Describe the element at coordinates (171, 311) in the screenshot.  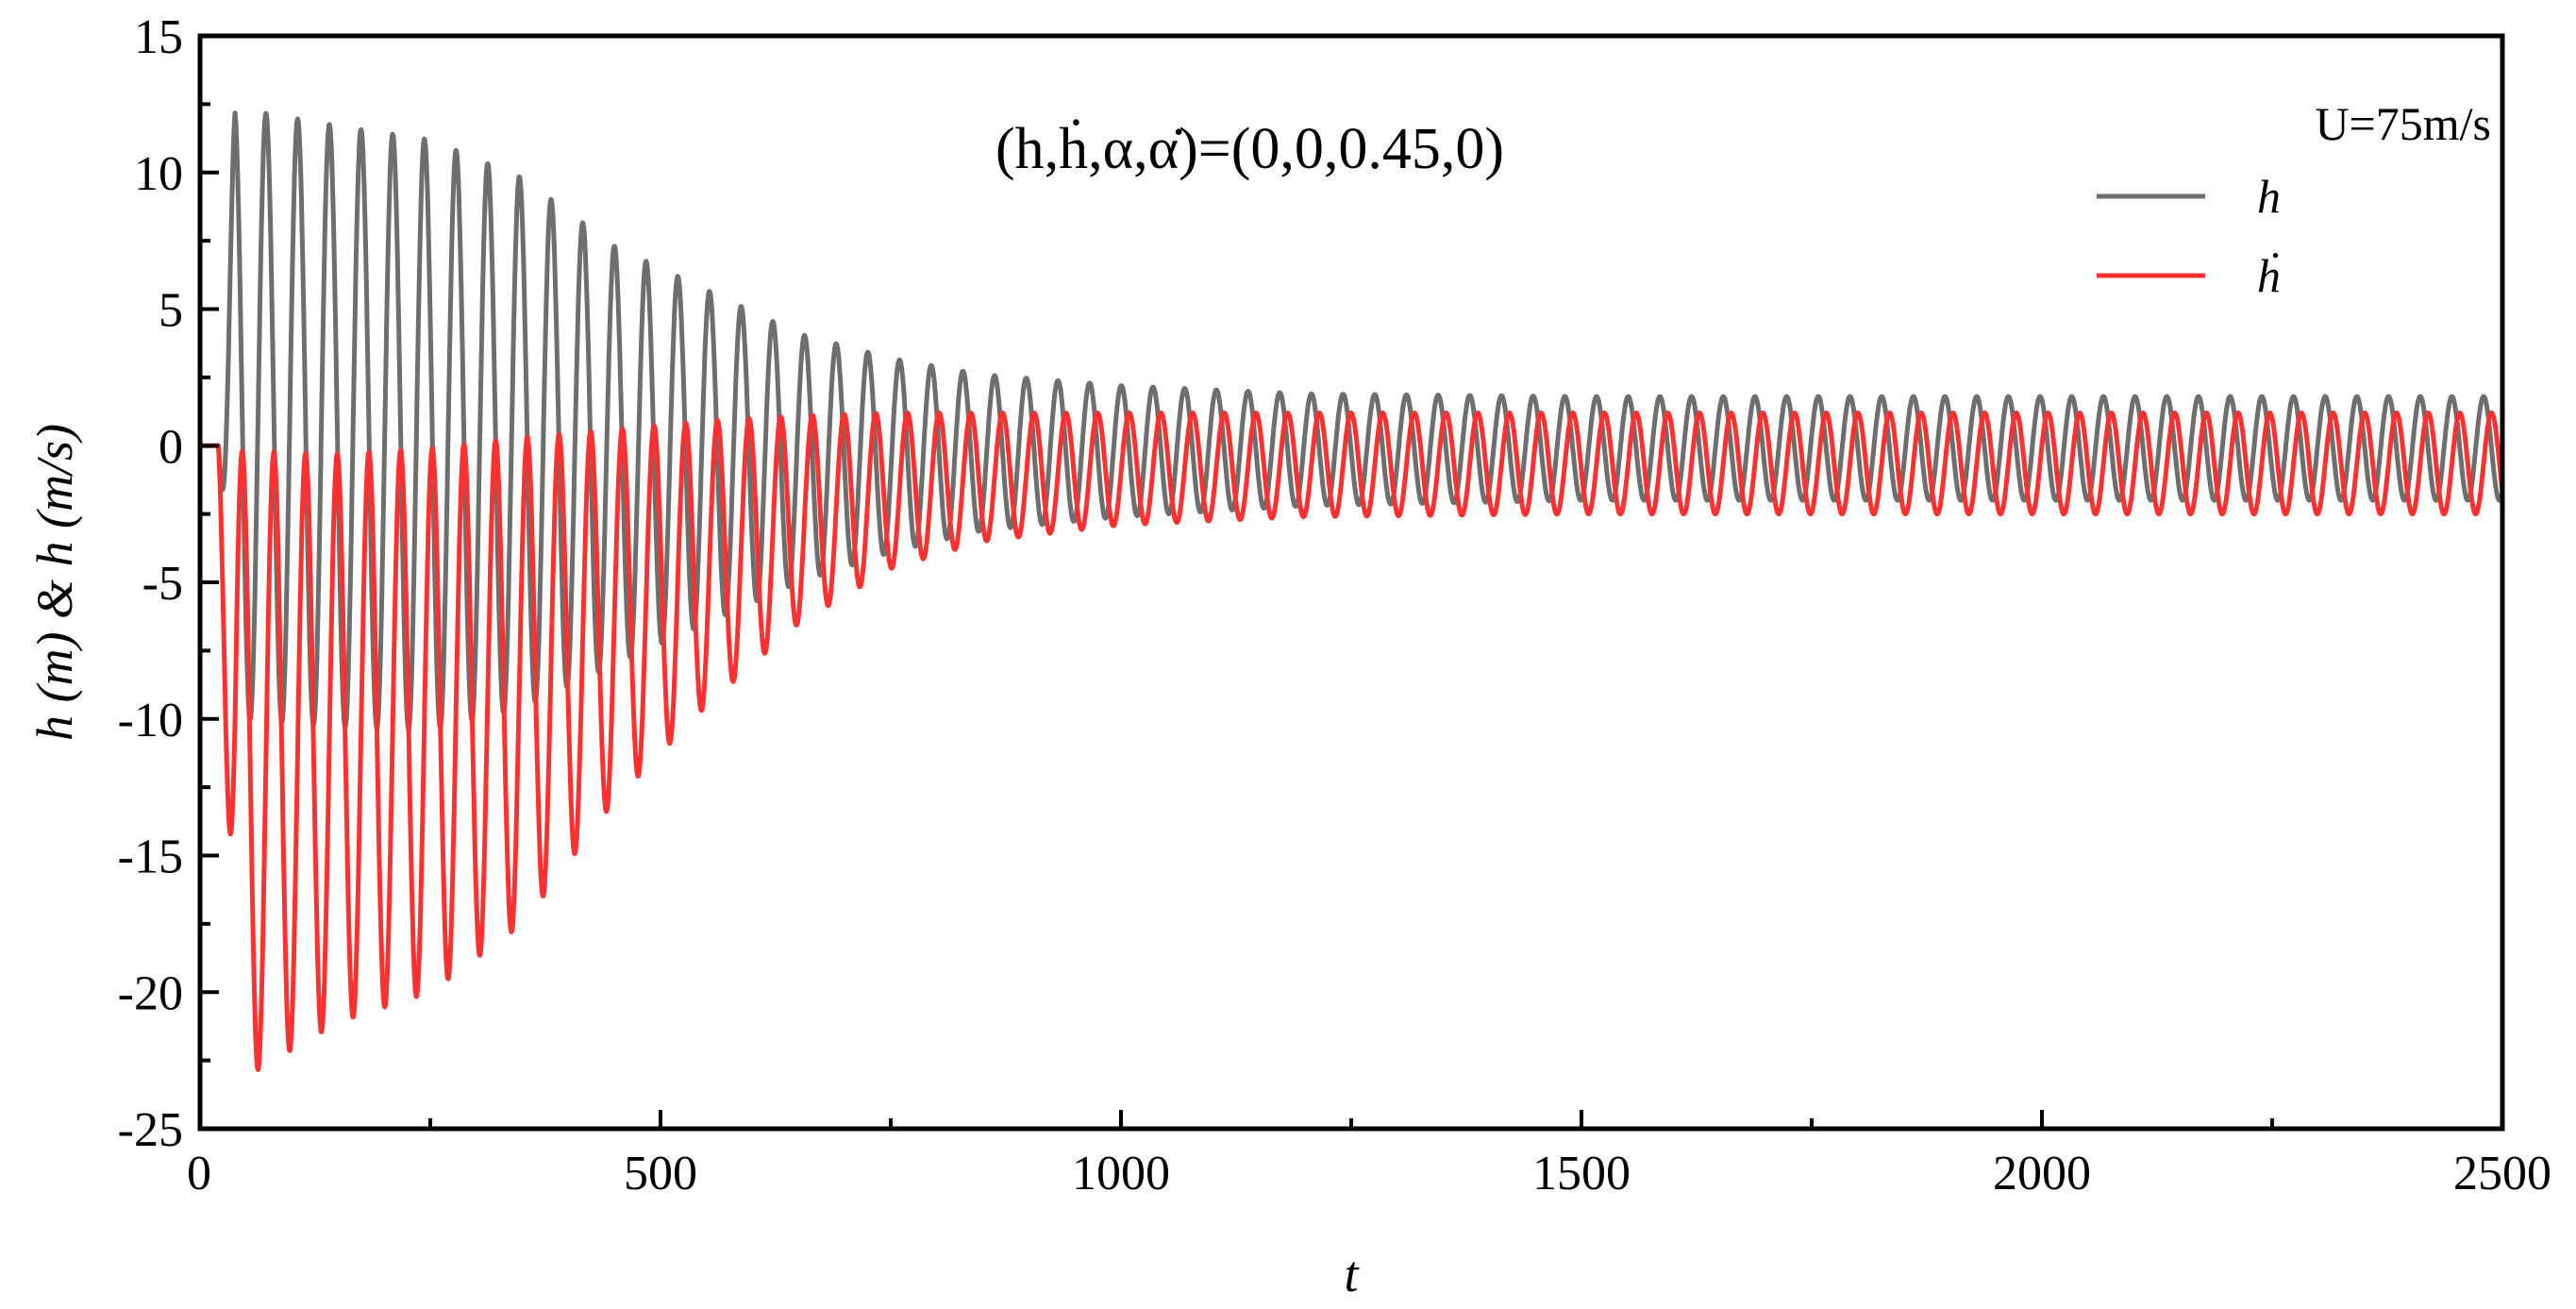
I see `y-tick-label: 5` at that location.